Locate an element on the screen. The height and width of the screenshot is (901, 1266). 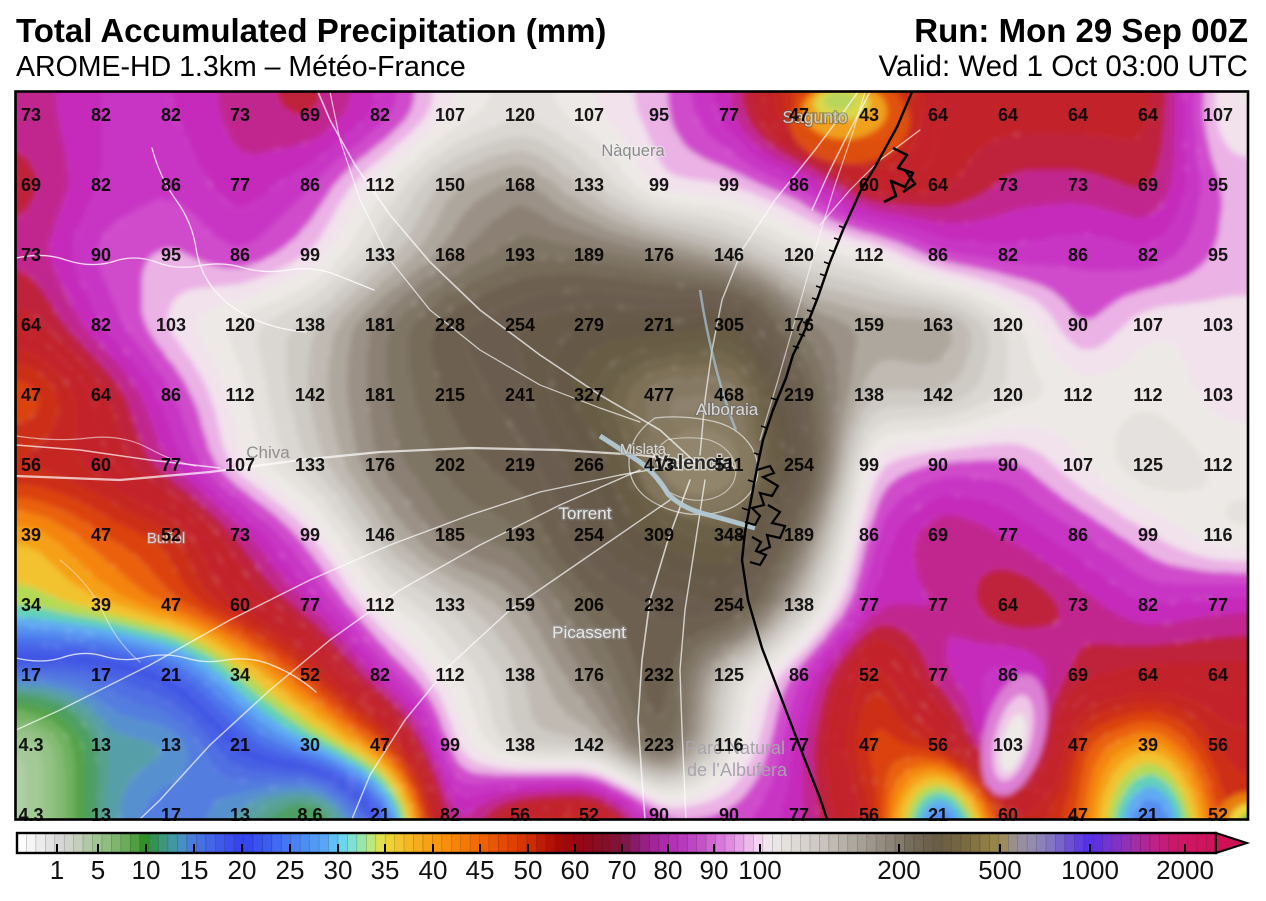
svg-text: Mislata is located at coordinates (643, 450).